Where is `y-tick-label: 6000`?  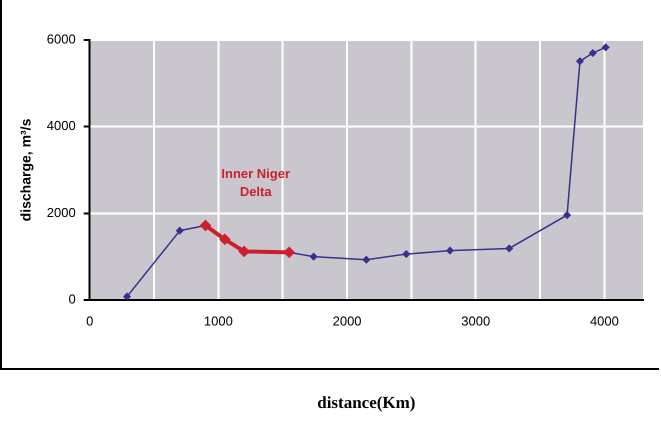
y-tick-label: 6000 is located at coordinates (61, 39).